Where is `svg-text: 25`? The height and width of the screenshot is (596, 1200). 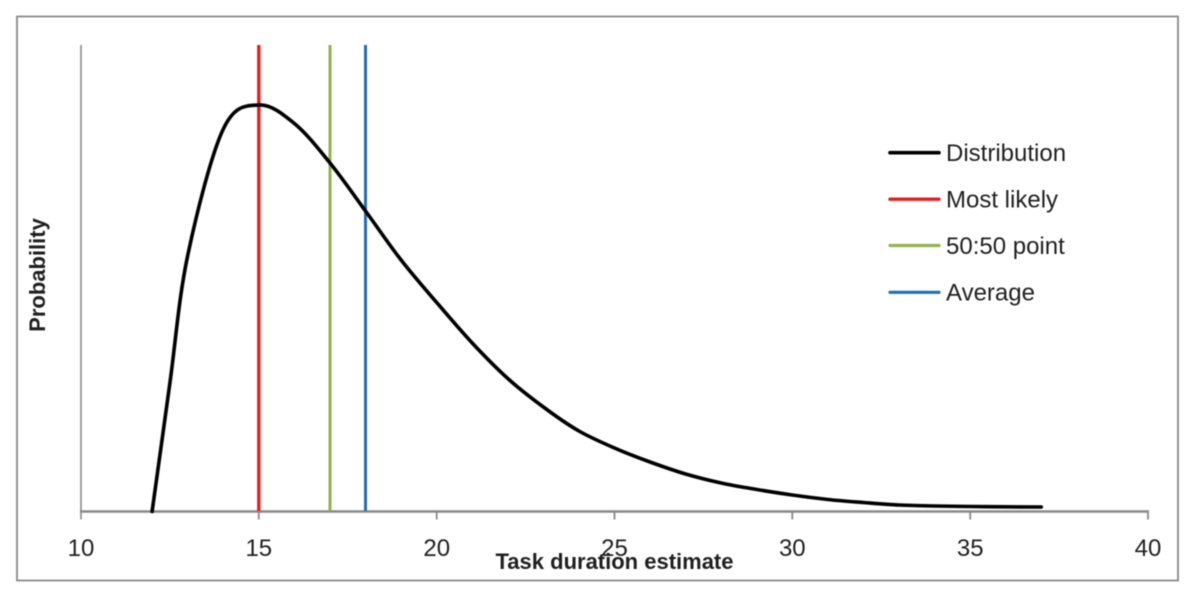
svg-text: 25 is located at coordinates (614, 548).